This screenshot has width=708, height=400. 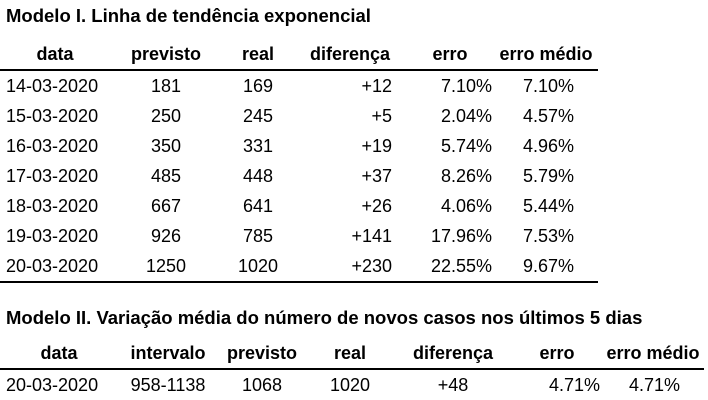 I want to click on cell-erro-medio: 7.10%, so click(x=548, y=86).